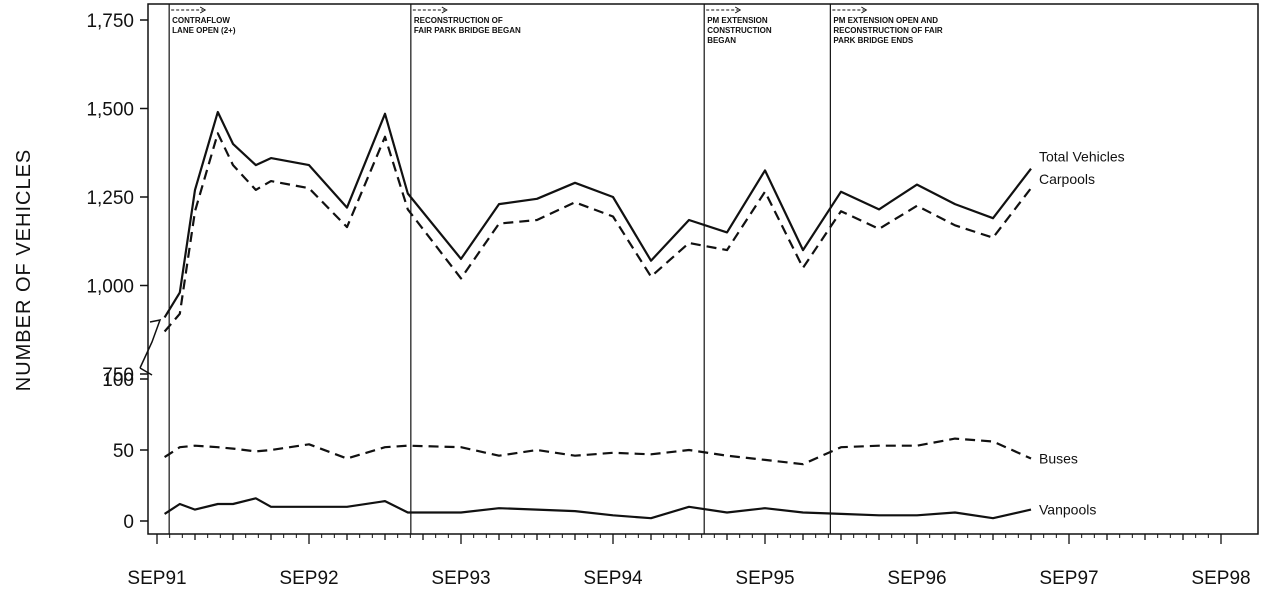  I want to click on x-tick-label: SEP95, so click(764, 578).